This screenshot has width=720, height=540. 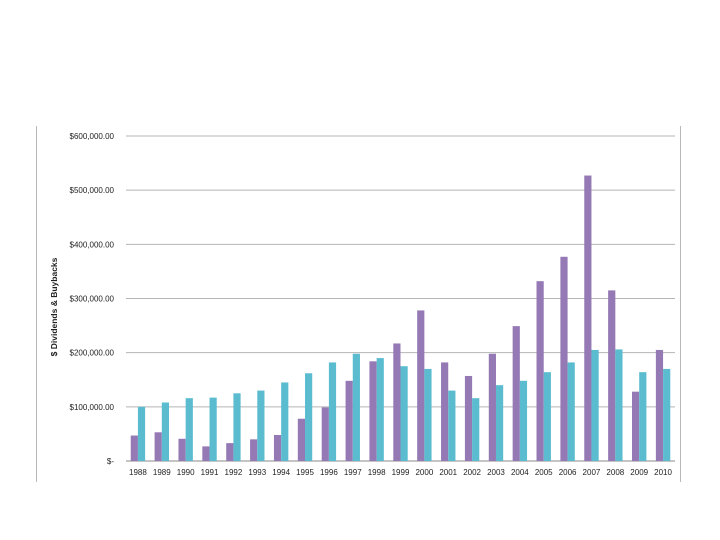 What do you see at coordinates (110, 461) in the screenshot?
I see `y-tick-label: $-` at bounding box center [110, 461].